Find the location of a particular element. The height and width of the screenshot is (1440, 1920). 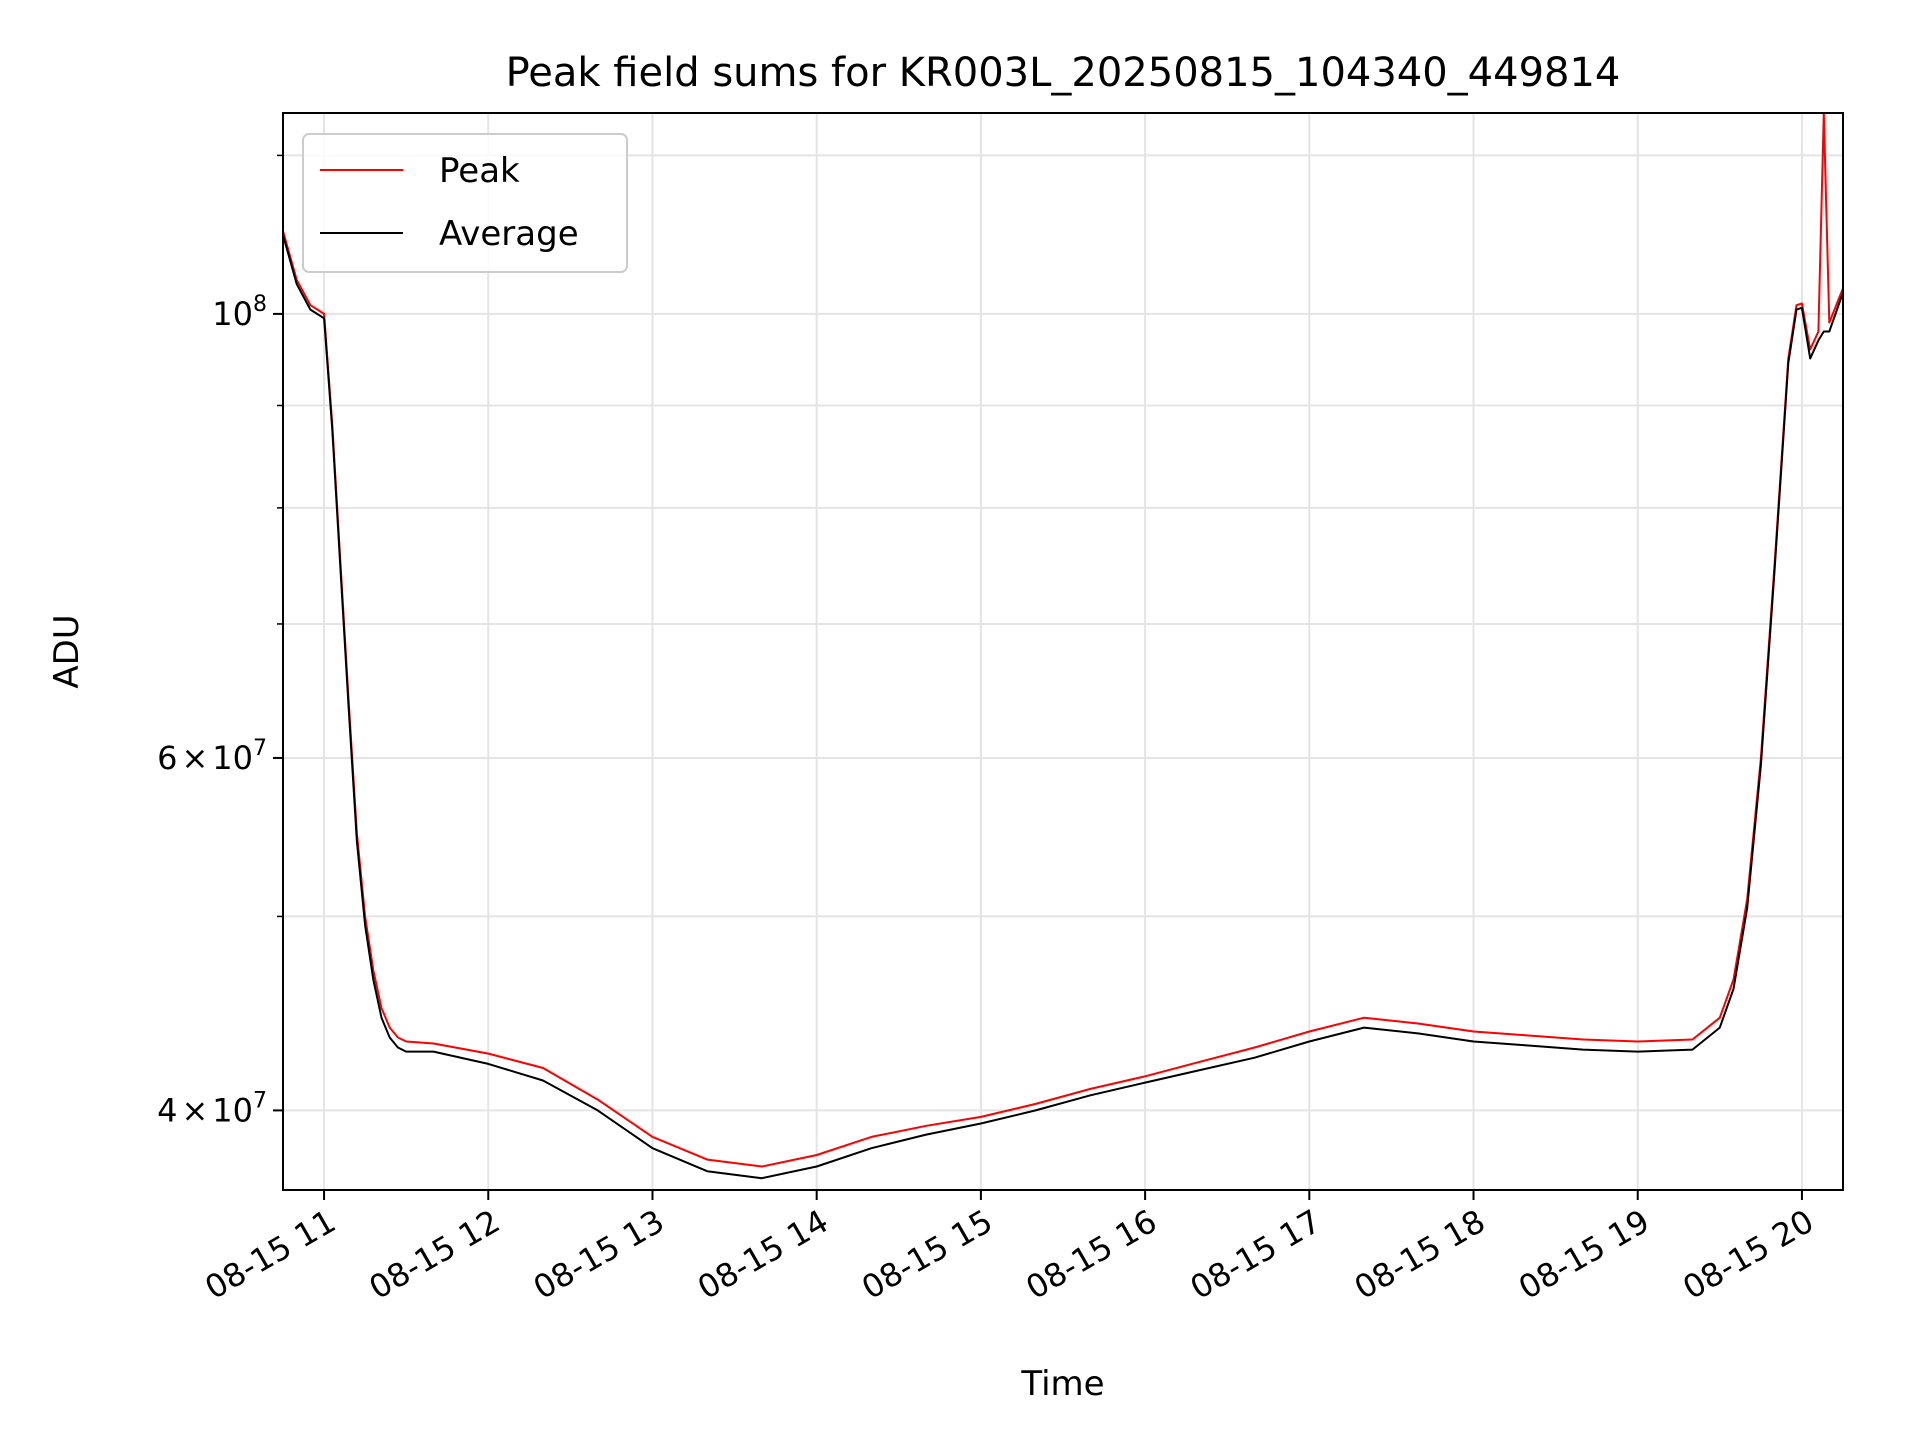

x-tick-label: 08-15 15 is located at coordinates (927, 1254).